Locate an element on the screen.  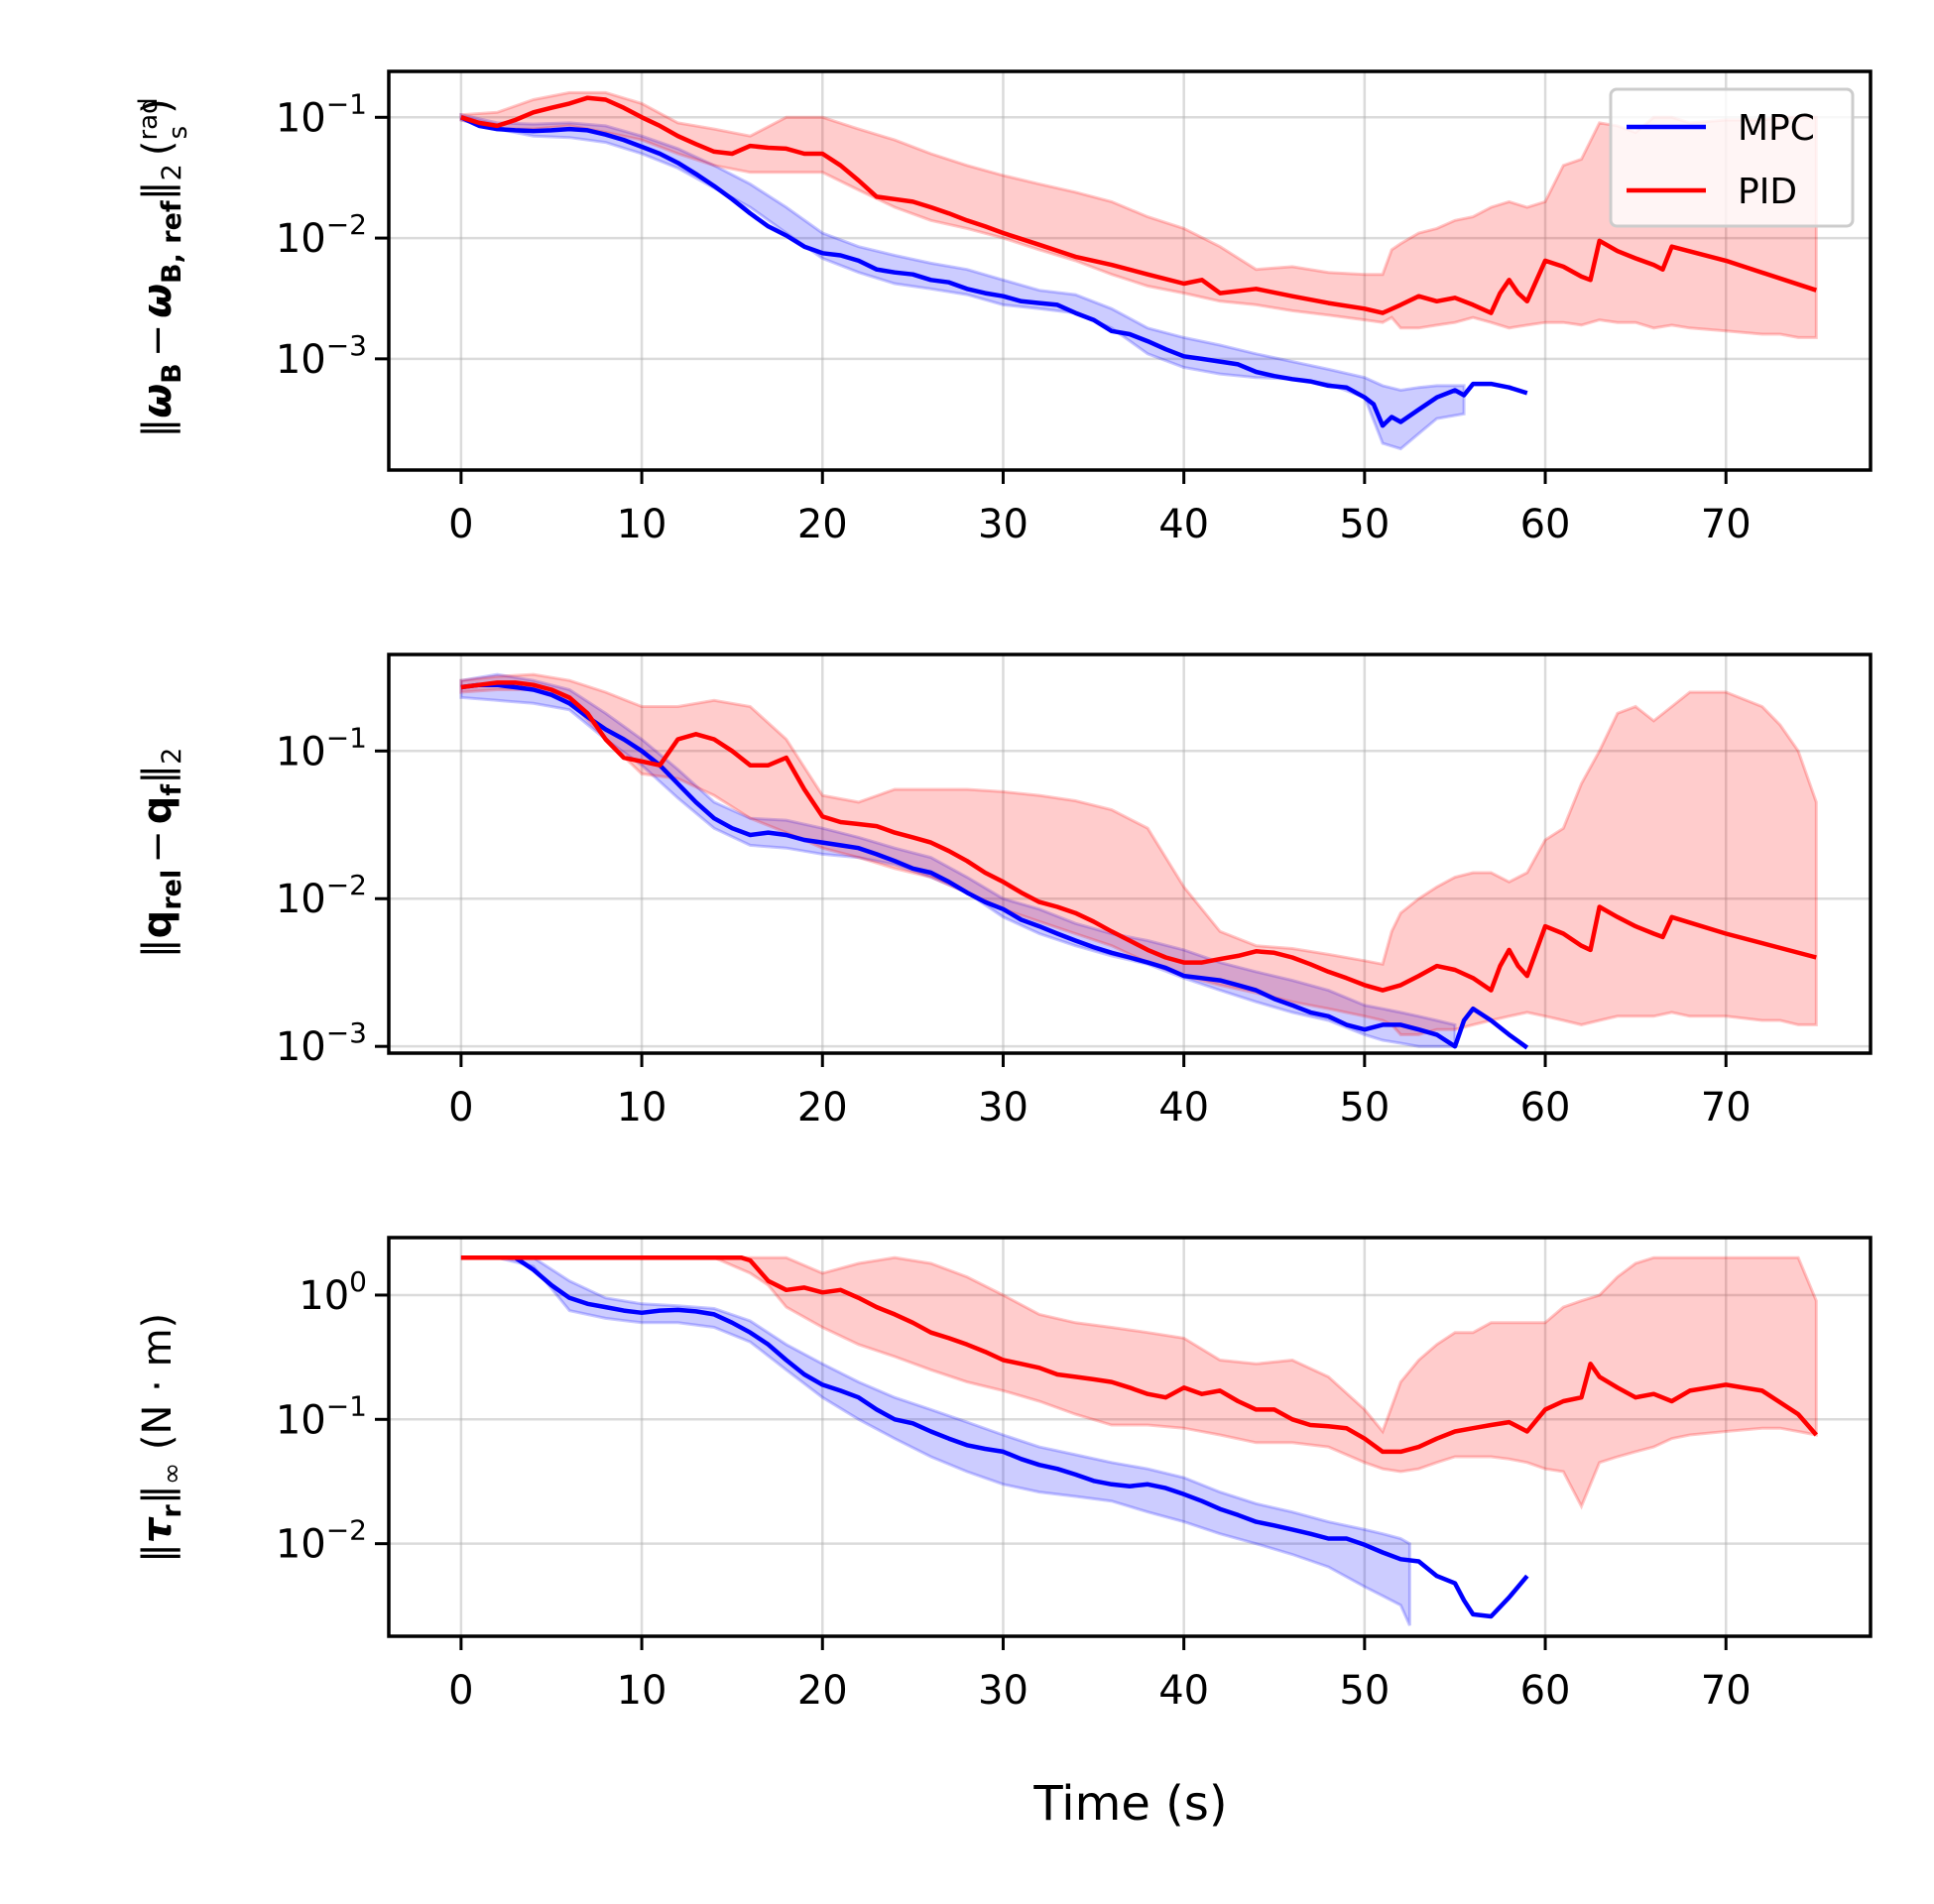
y-axis-label: ‖τr‖∞ (N · m) is located at coordinates (161, 1438).